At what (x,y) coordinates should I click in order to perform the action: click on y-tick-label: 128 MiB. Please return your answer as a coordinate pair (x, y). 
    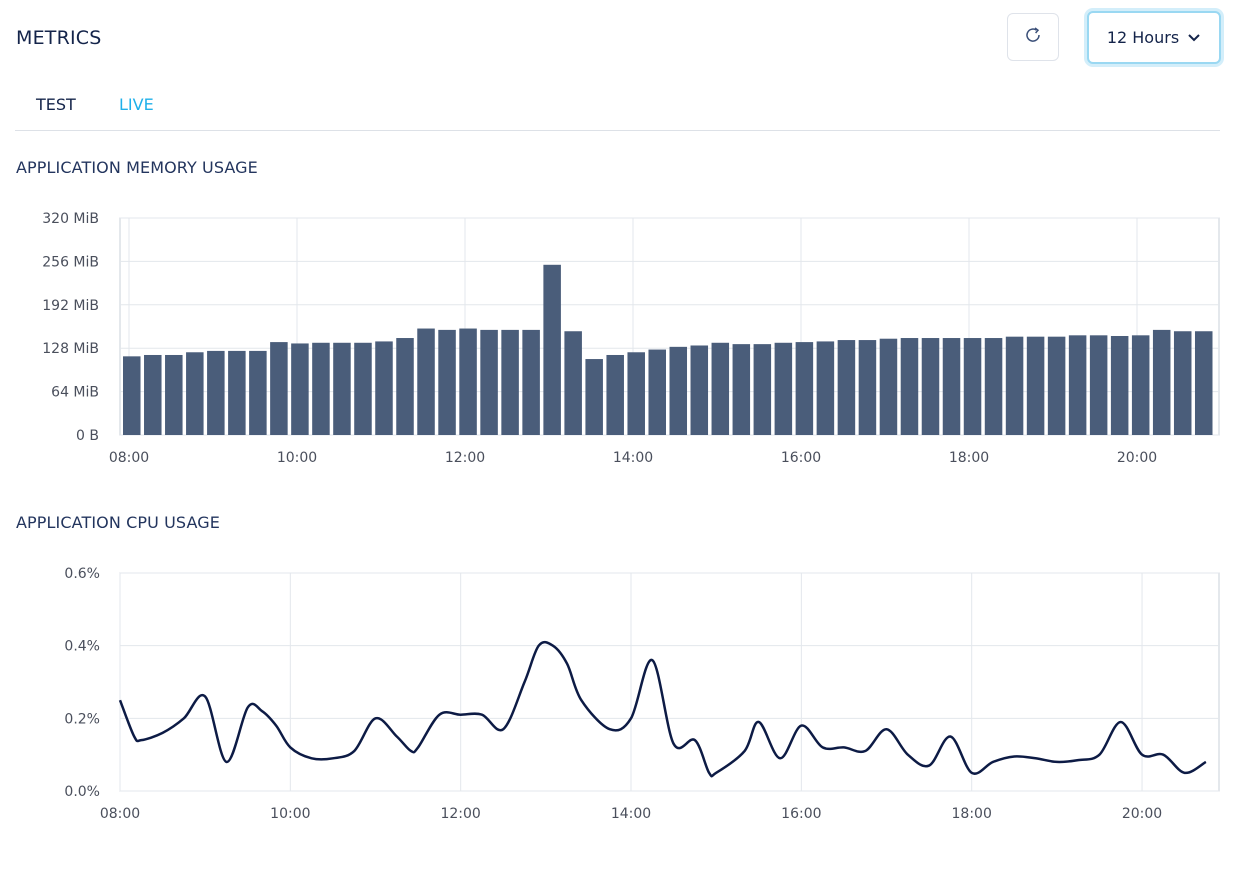
    Looking at the image, I should click on (70, 349).